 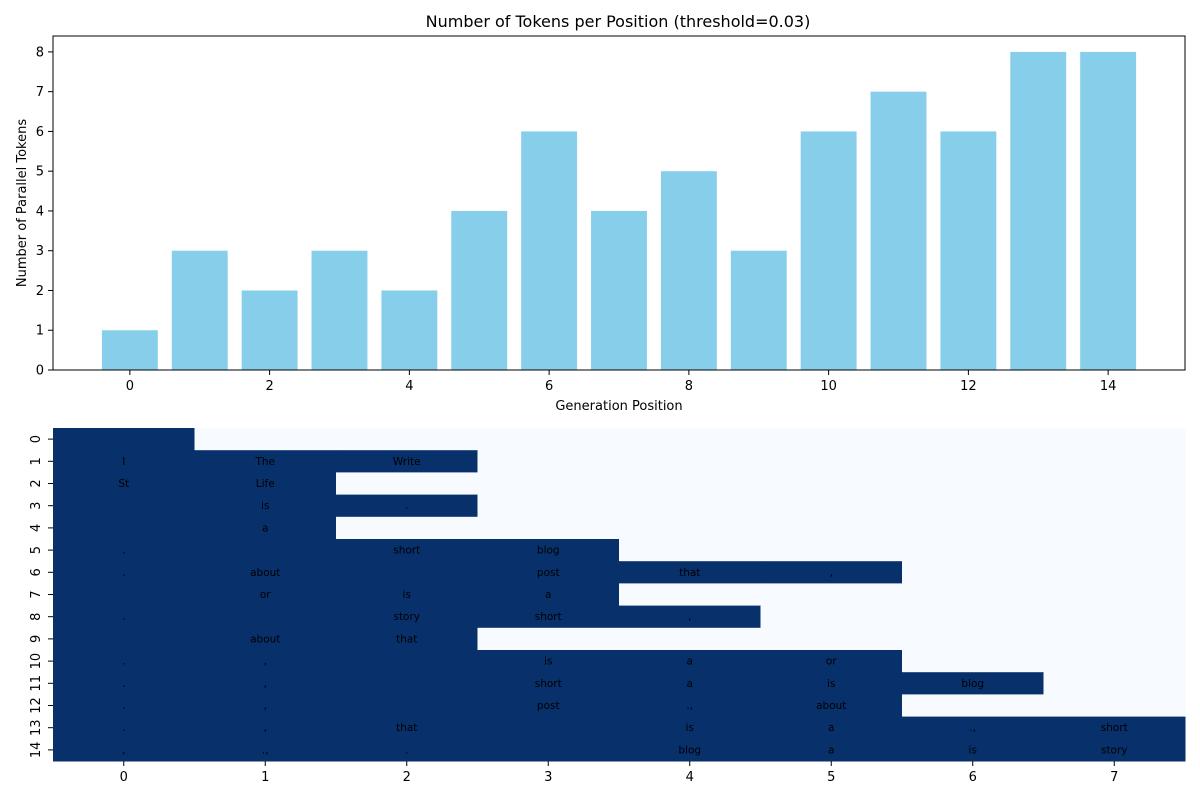 What do you see at coordinates (619, 773) in the screenshot?
I see `heatmap-x-ticks: 0 1 2 3 4 5 6 7` at bounding box center [619, 773].